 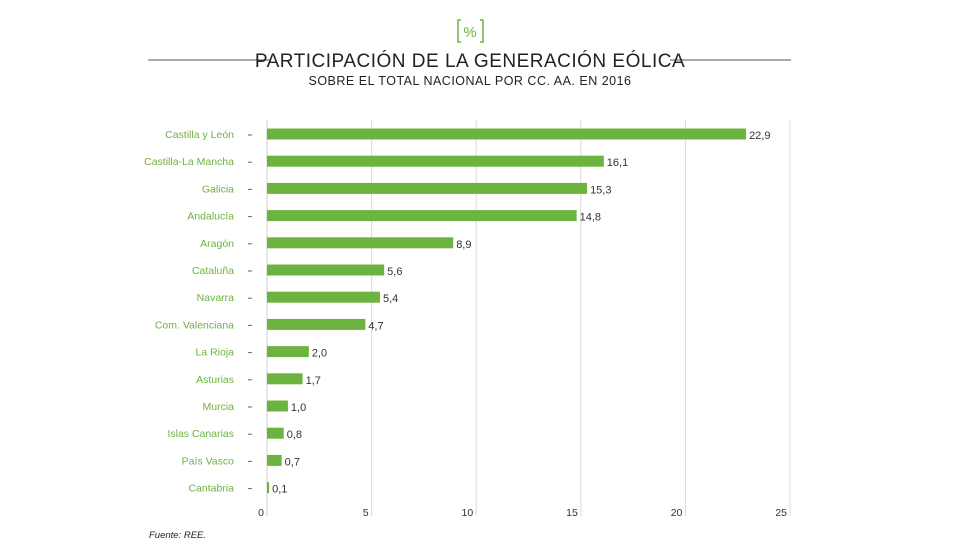 What do you see at coordinates (217, 244) in the screenshot?
I see `category-label: Aragón` at bounding box center [217, 244].